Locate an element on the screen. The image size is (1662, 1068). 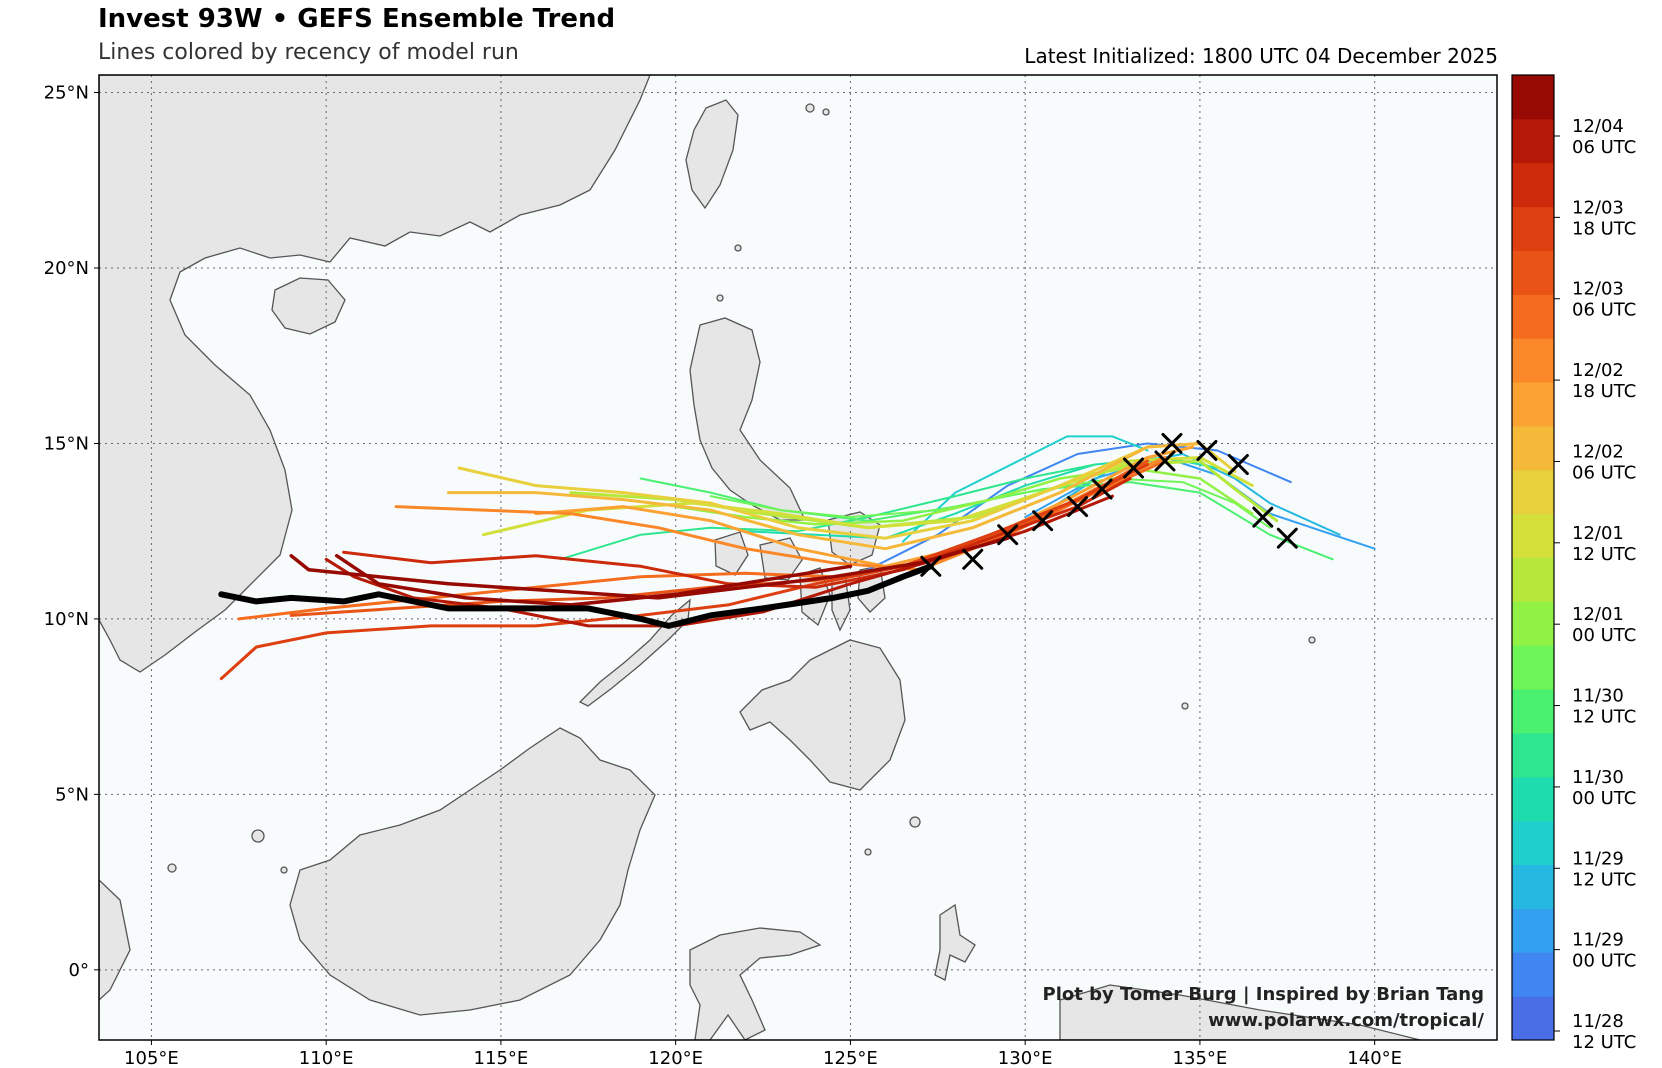
lon-tick-label: 110°E is located at coordinates (326, 1058).